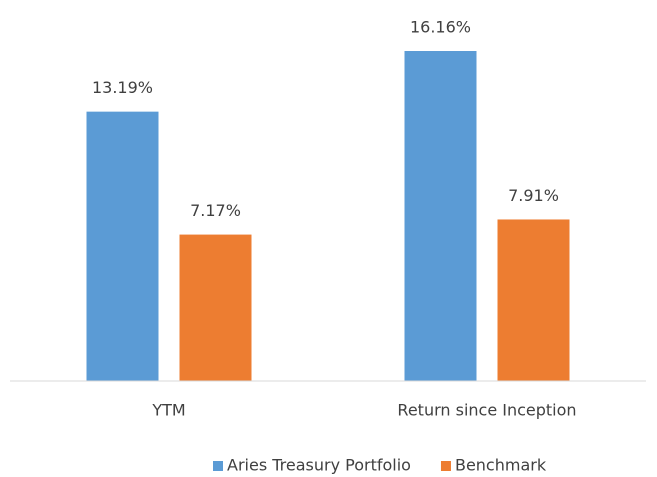 This screenshot has width=657, height=477. I want to click on data-label: 7.91%, so click(533, 195).